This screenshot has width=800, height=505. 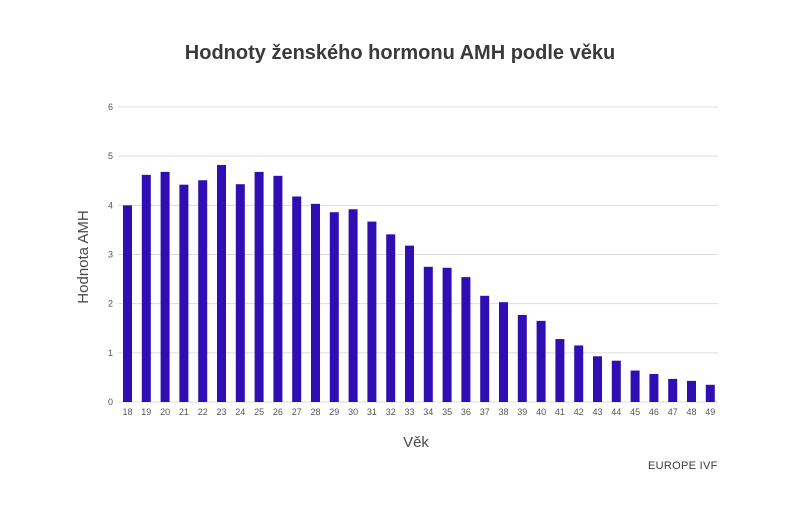 What do you see at coordinates (110, 353) in the screenshot?
I see `y-tick-label: 1` at bounding box center [110, 353].